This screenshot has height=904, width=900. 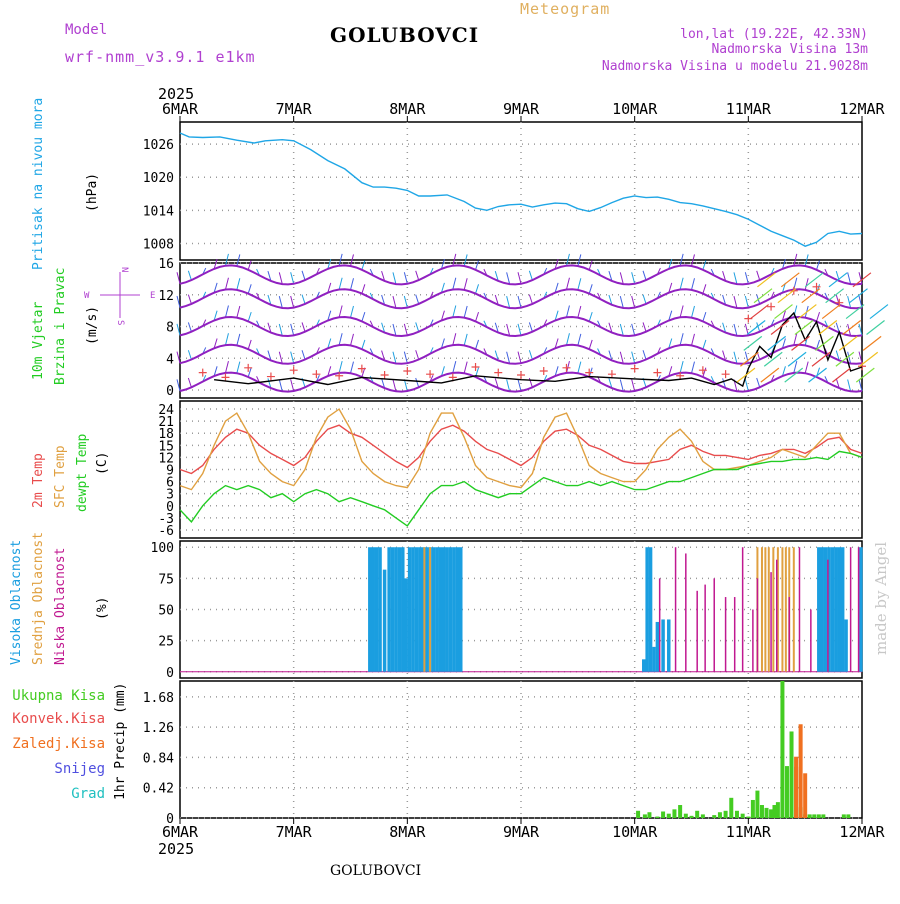 What do you see at coordinates (789, 49) in the screenshot?
I see `altitude-label: Nadmorska Visina 13m` at bounding box center [789, 49].